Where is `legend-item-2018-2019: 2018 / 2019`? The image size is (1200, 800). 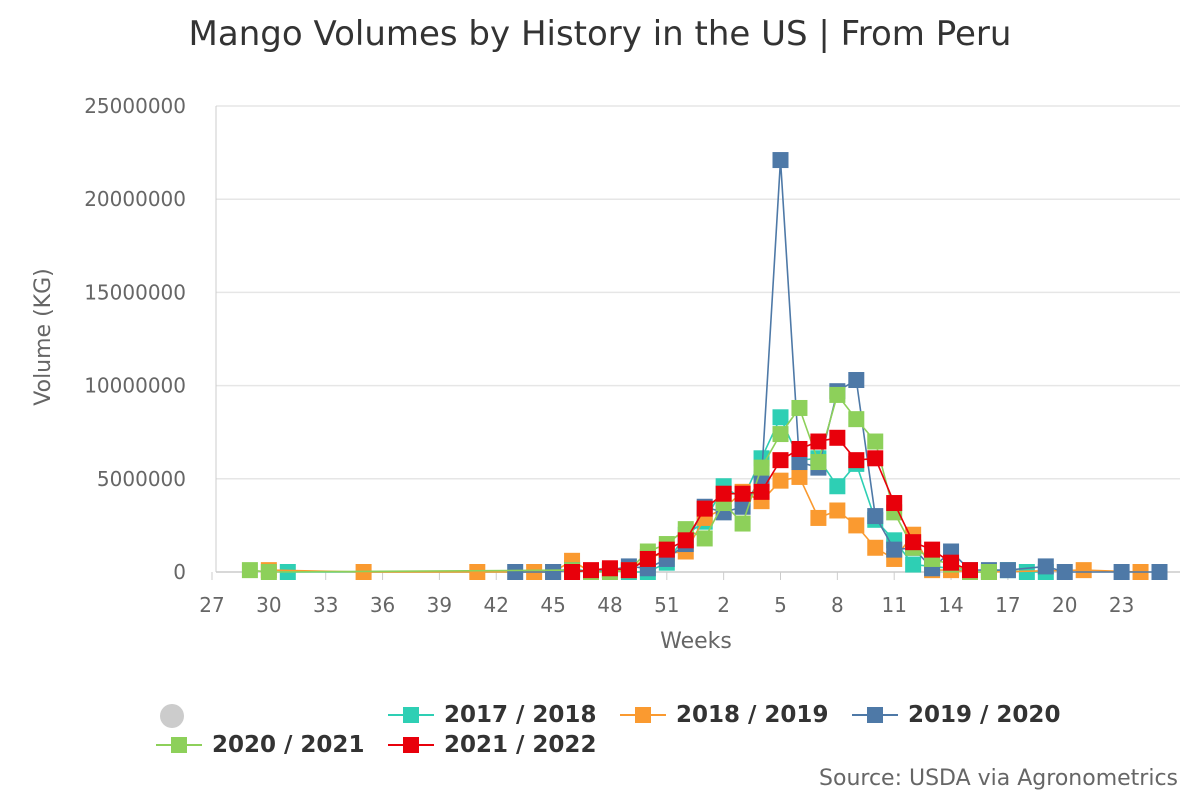 legend-item-2018-2019: 2018 / 2019 is located at coordinates (724, 715).